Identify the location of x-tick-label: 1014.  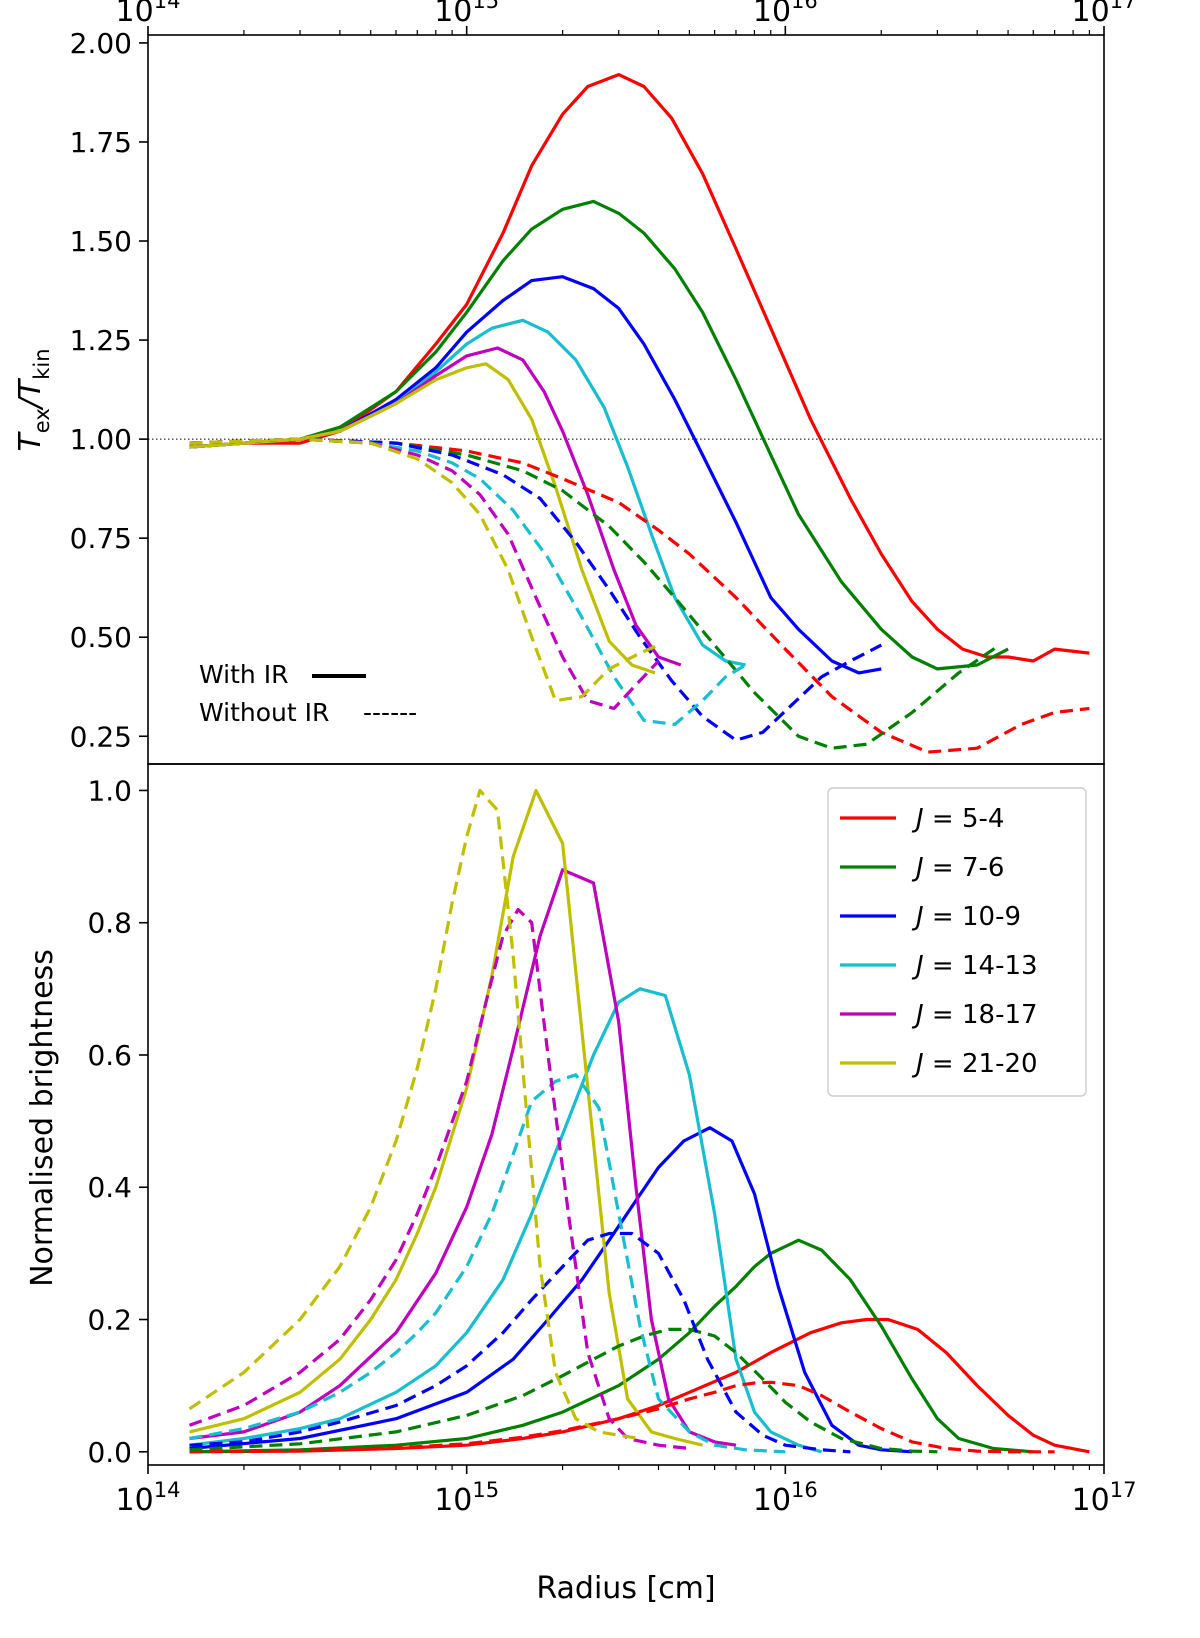
(148, 1498).